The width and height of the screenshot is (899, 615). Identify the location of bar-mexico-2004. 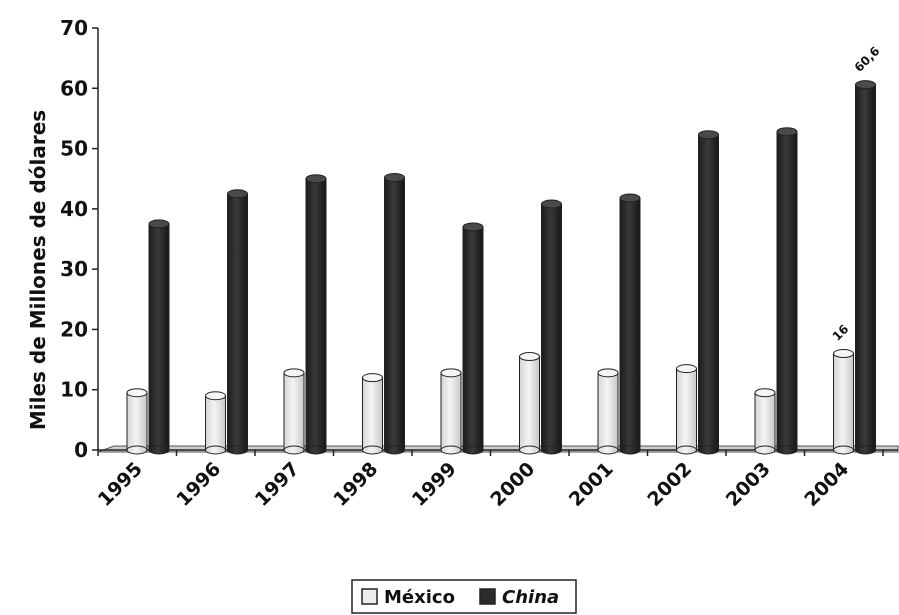
(843, 402).